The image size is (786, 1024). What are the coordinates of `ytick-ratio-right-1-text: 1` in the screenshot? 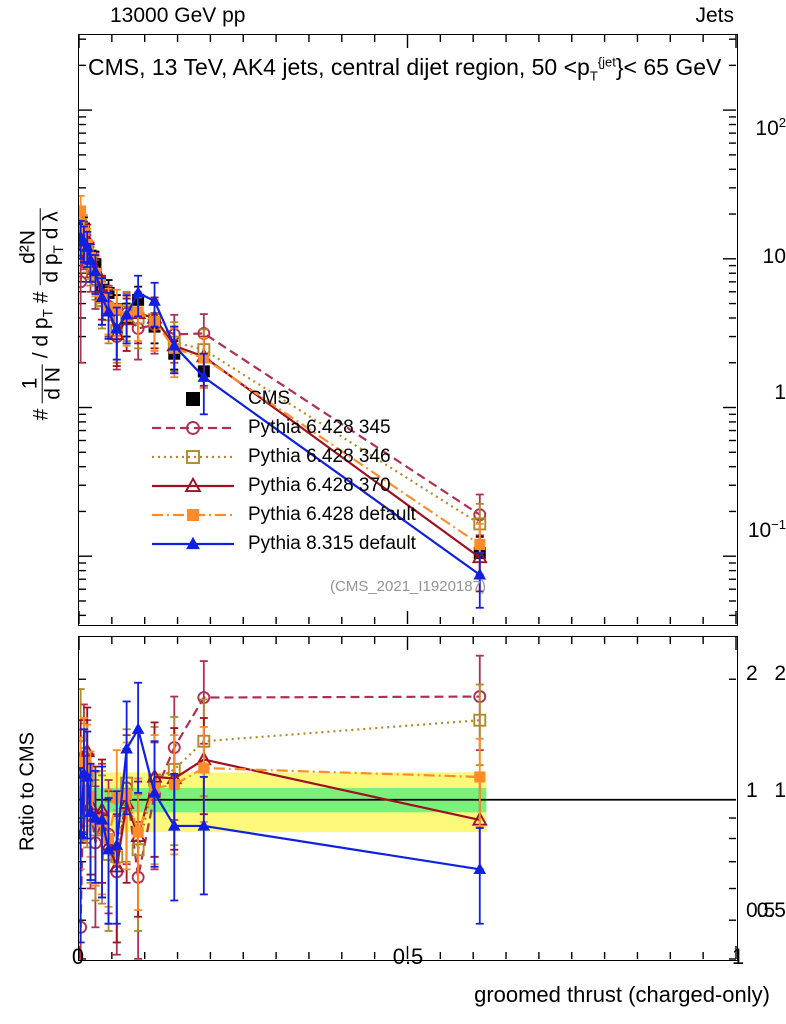 It's located at (752, 790).